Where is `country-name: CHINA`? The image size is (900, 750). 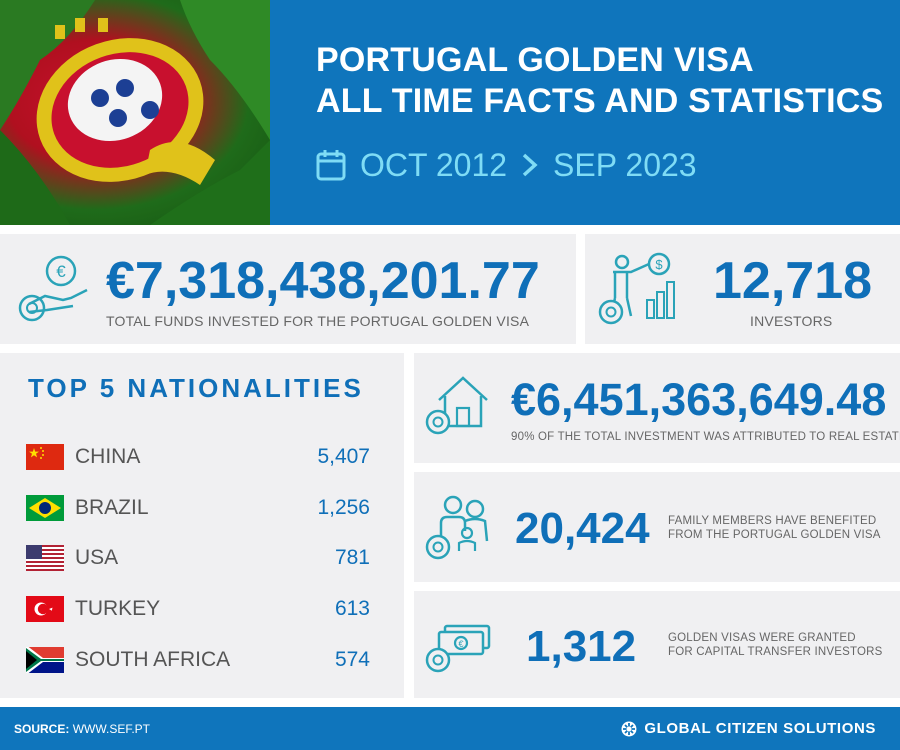
country-name: CHINA is located at coordinates (108, 456).